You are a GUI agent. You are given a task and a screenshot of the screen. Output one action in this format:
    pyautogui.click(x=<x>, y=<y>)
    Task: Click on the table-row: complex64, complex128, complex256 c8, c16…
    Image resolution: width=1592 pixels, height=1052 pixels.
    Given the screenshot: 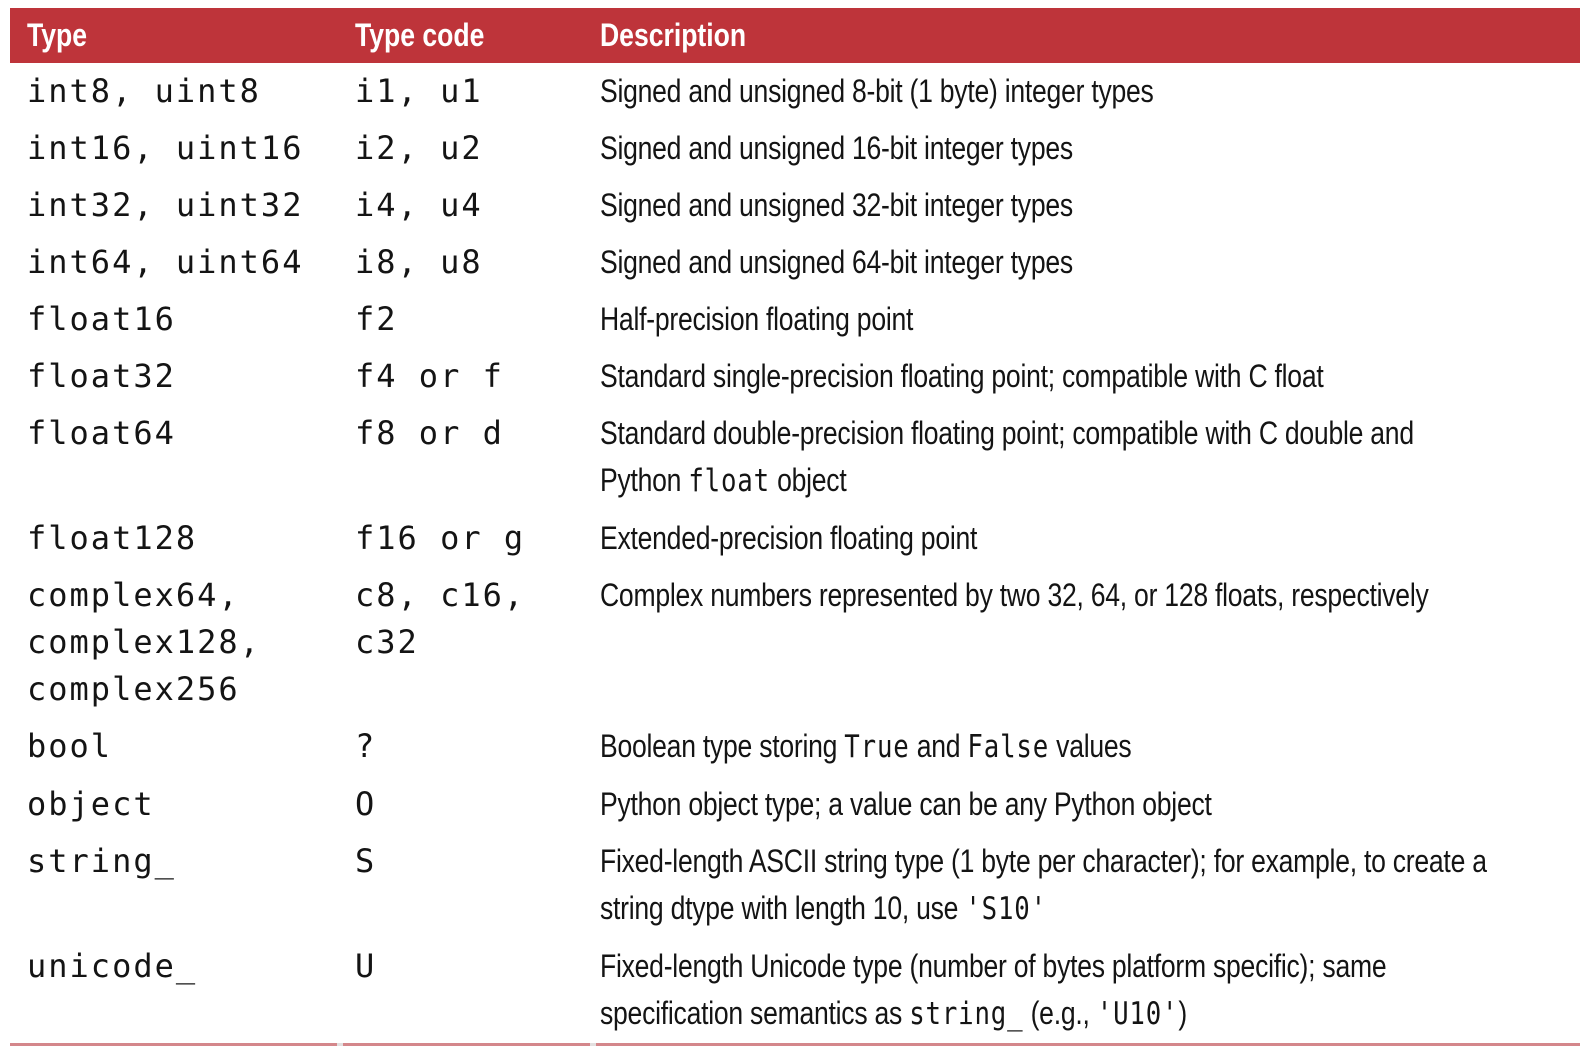 What is the action you would take?
    pyautogui.click(x=795, y=642)
    